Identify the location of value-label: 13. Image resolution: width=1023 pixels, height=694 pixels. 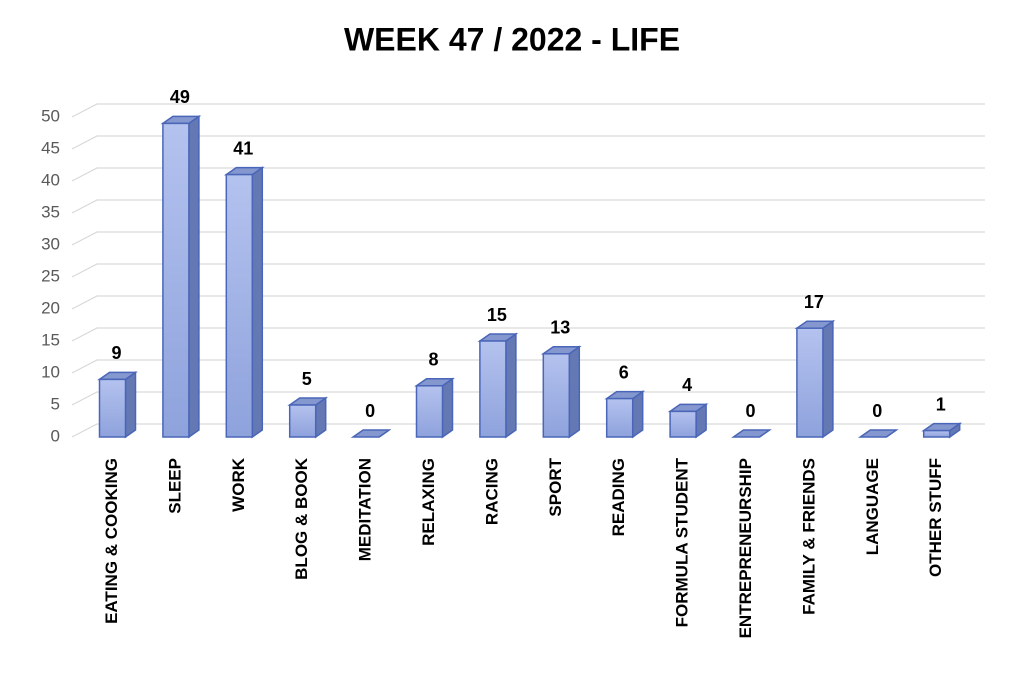
(560, 328).